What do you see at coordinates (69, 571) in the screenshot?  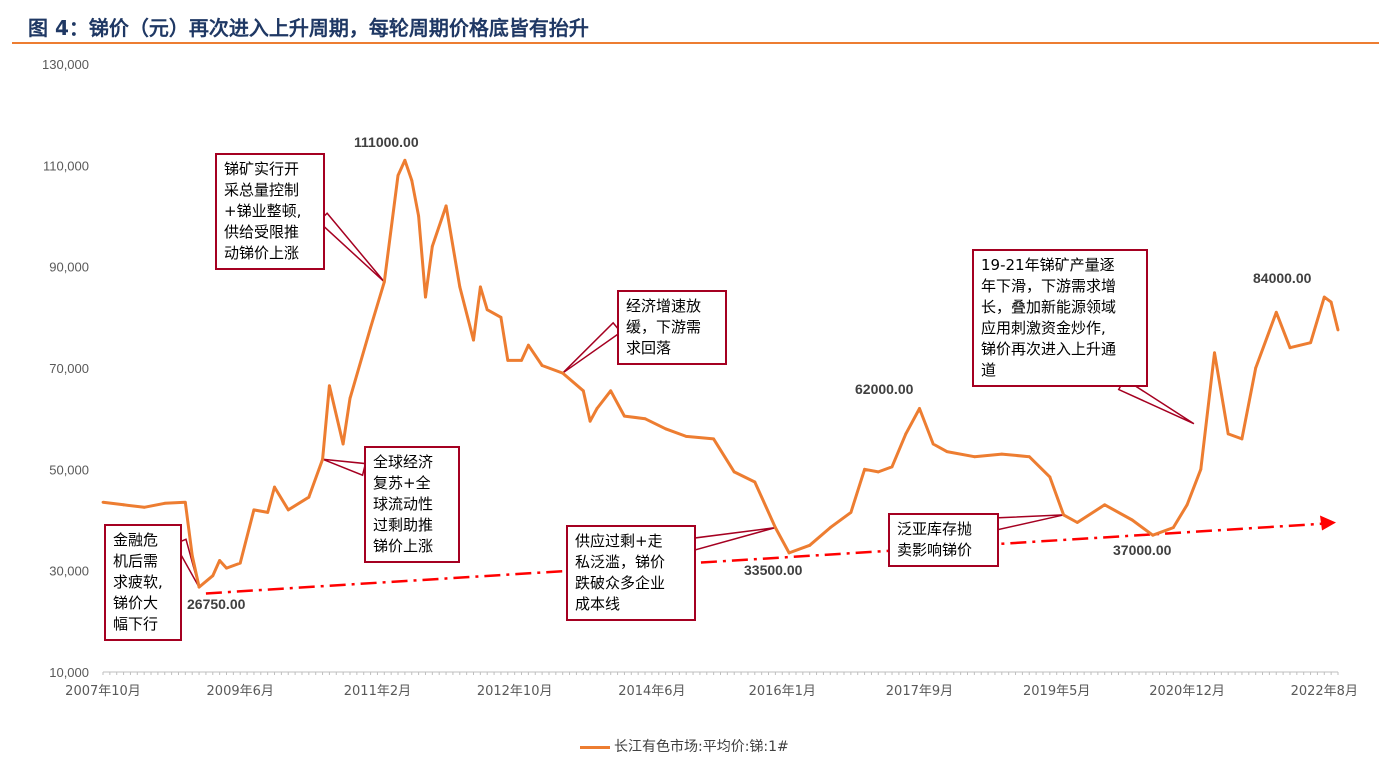 I see `y-tick-label: 30,000` at bounding box center [69, 571].